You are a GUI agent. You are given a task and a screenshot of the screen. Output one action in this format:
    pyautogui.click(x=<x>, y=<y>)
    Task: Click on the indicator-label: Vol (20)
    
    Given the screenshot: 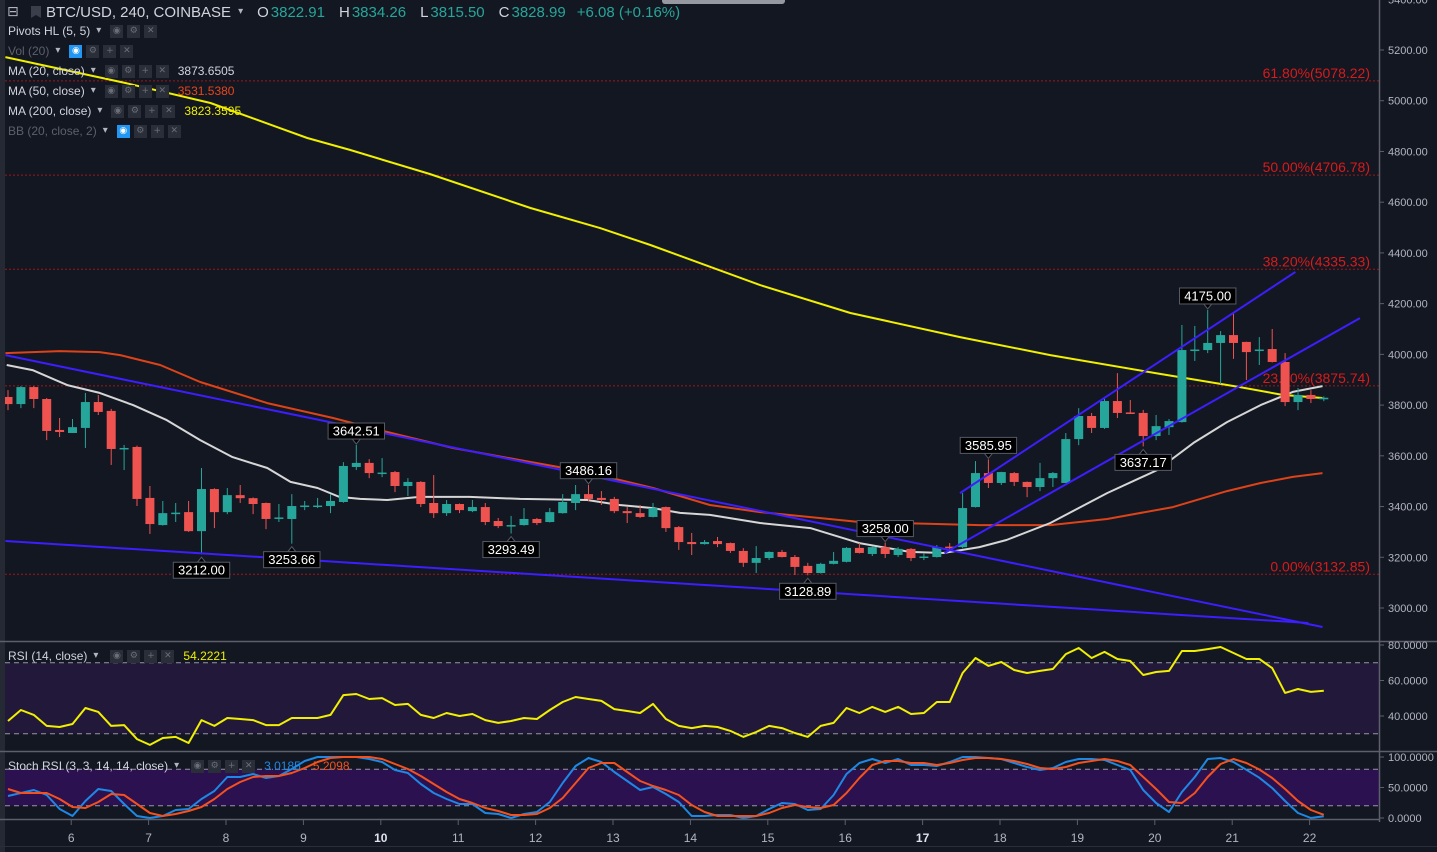 What is the action you would take?
    pyautogui.click(x=29, y=51)
    